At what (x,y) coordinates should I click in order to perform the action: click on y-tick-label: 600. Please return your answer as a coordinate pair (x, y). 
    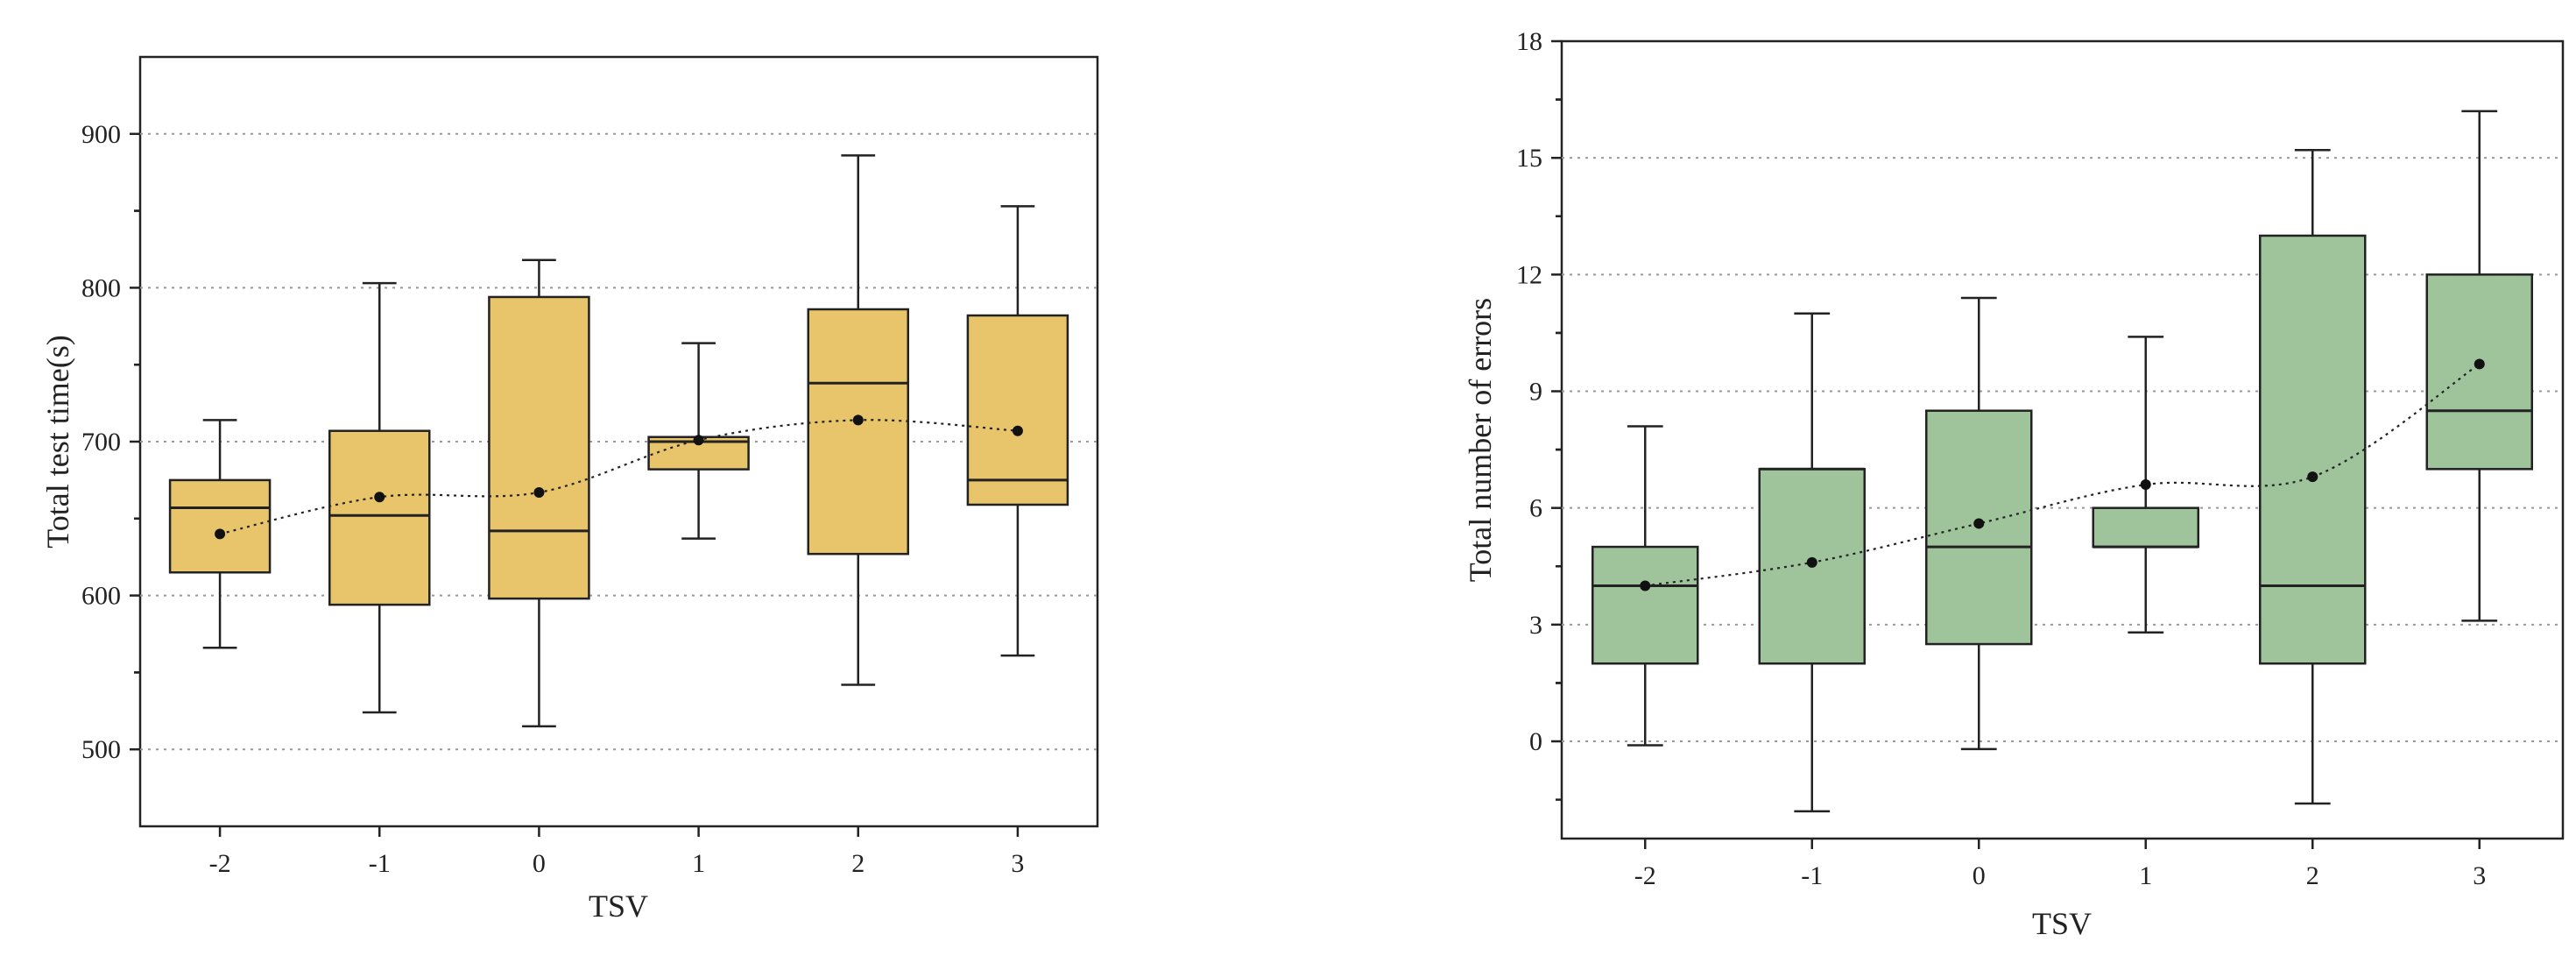
    Looking at the image, I should click on (101, 596).